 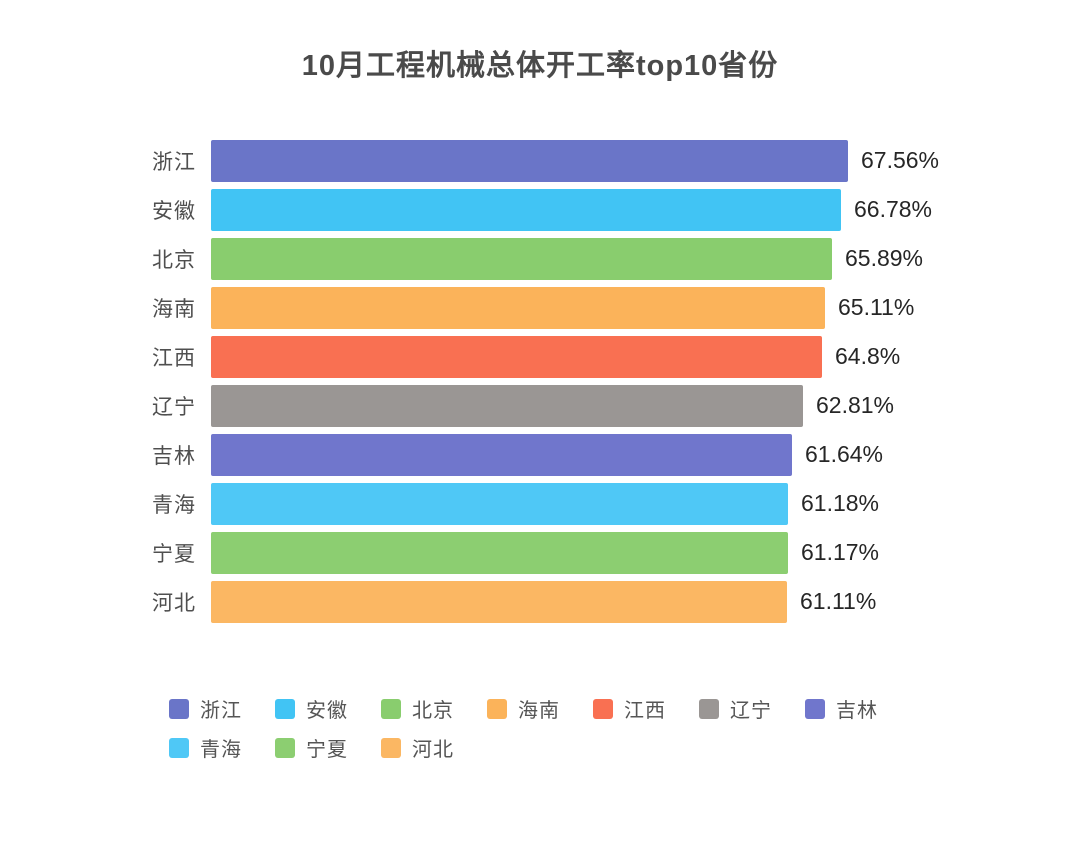 What do you see at coordinates (840, 552) in the screenshot?
I see `bar-value-label: 61.17%` at bounding box center [840, 552].